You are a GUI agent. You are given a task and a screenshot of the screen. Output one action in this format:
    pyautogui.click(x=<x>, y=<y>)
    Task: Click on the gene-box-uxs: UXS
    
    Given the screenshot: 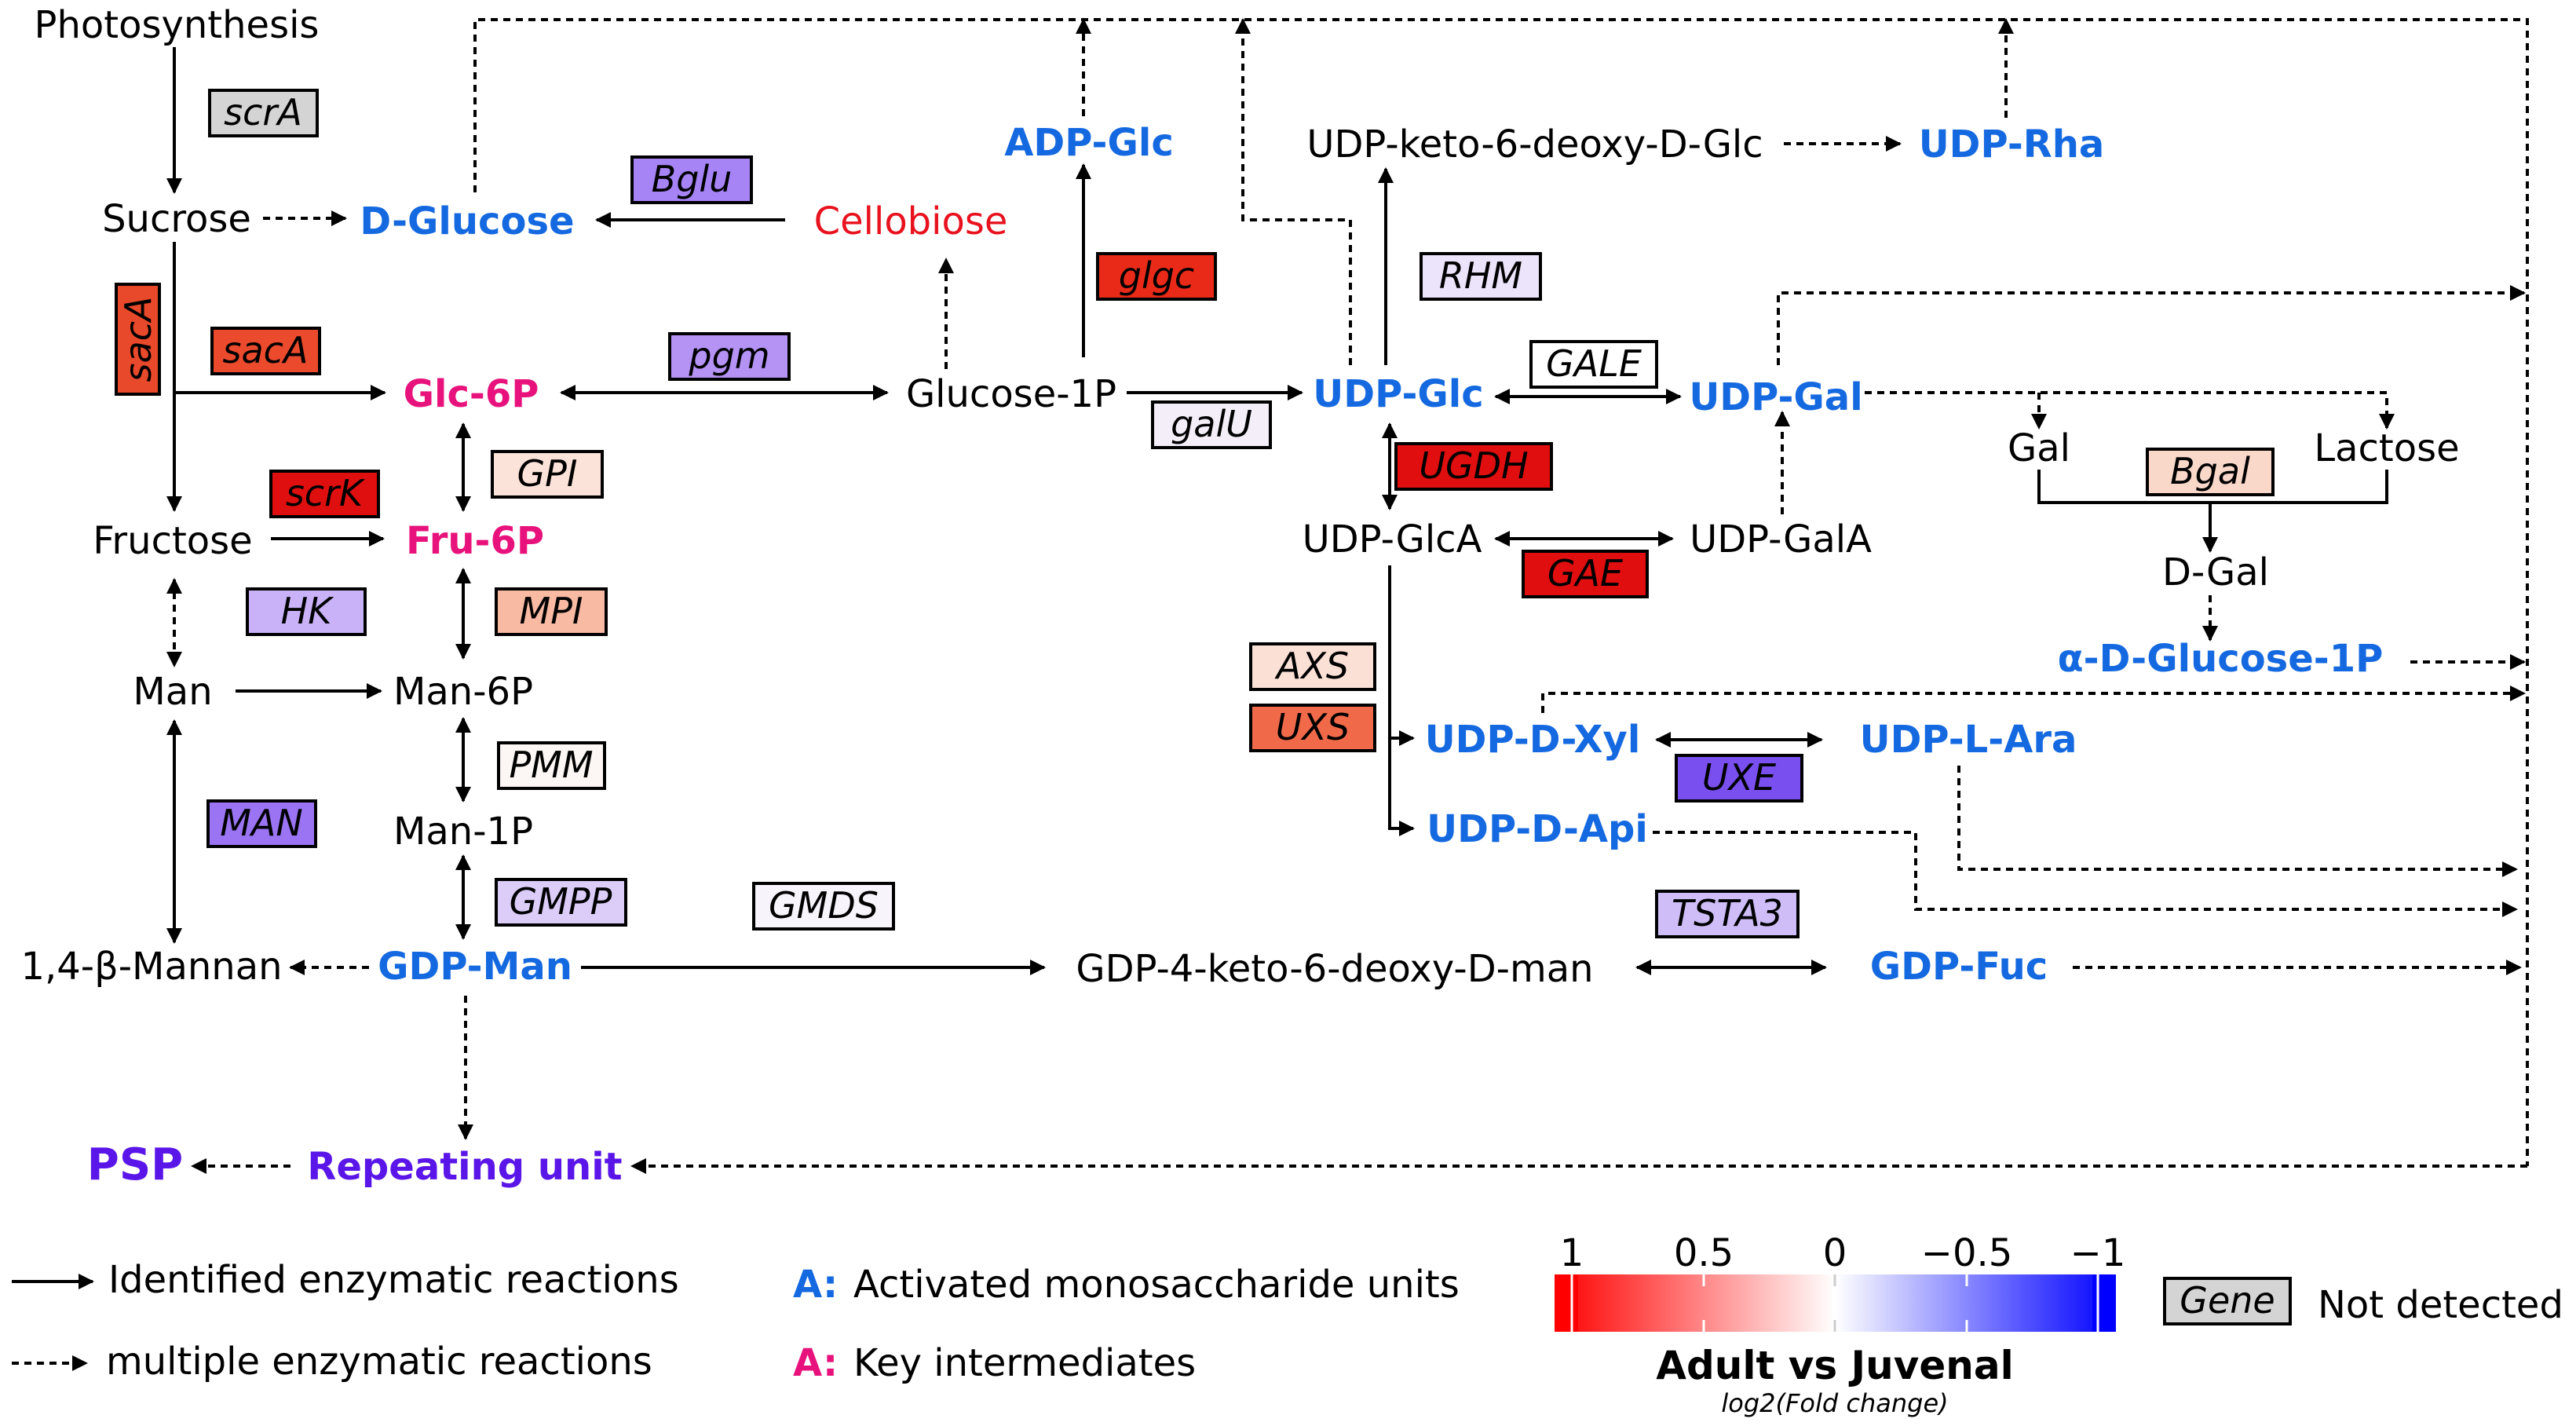 What is the action you would take?
    pyautogui.click(x=1312, y=728)
    